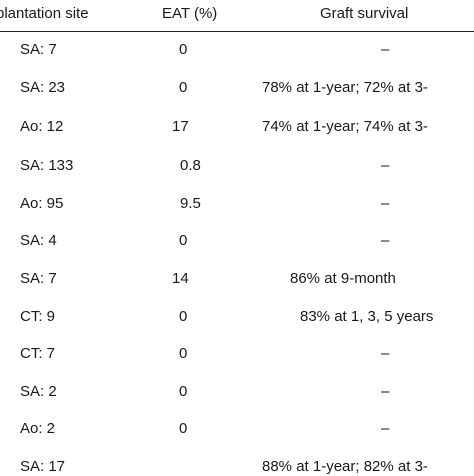 This screenshot has height=476, width=474. I want to click on header-graft-survival: Graft survival, so click(364, 13).